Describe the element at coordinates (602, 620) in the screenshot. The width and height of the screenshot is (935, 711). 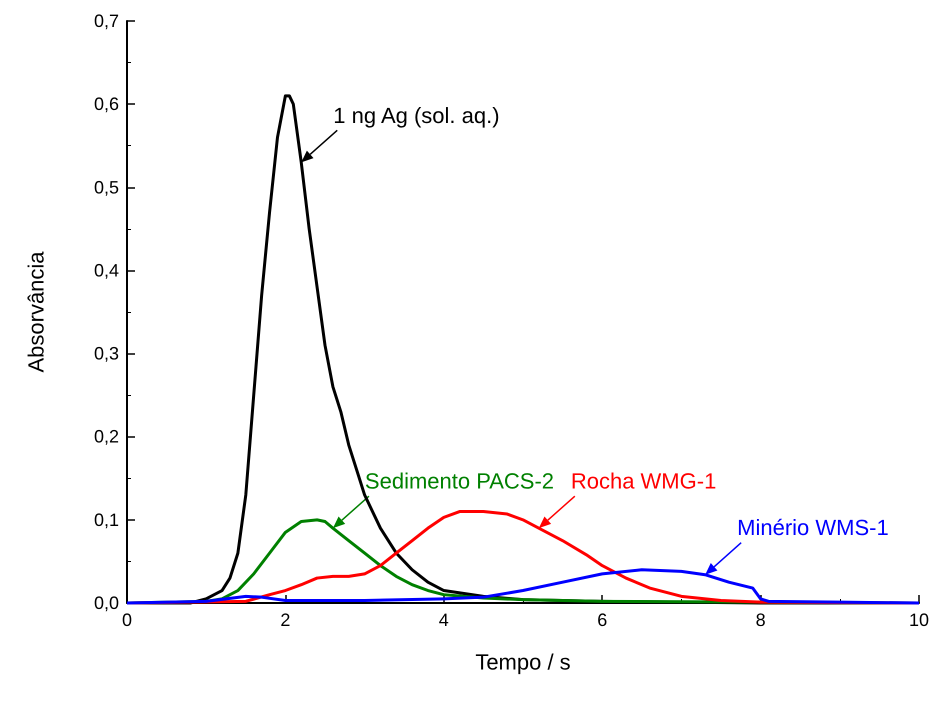
I see `x-tick-label: 6` at that location.